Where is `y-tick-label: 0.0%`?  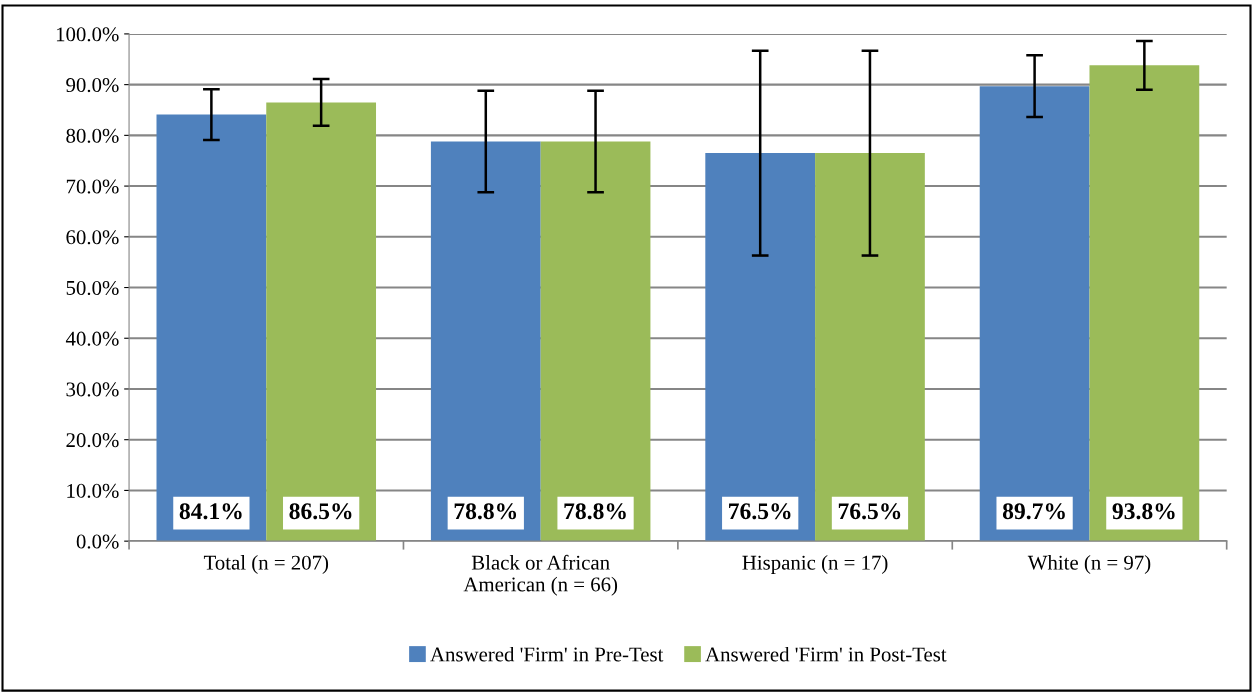
y-tick-label: 0.0% is located at coordinates (97, 541).